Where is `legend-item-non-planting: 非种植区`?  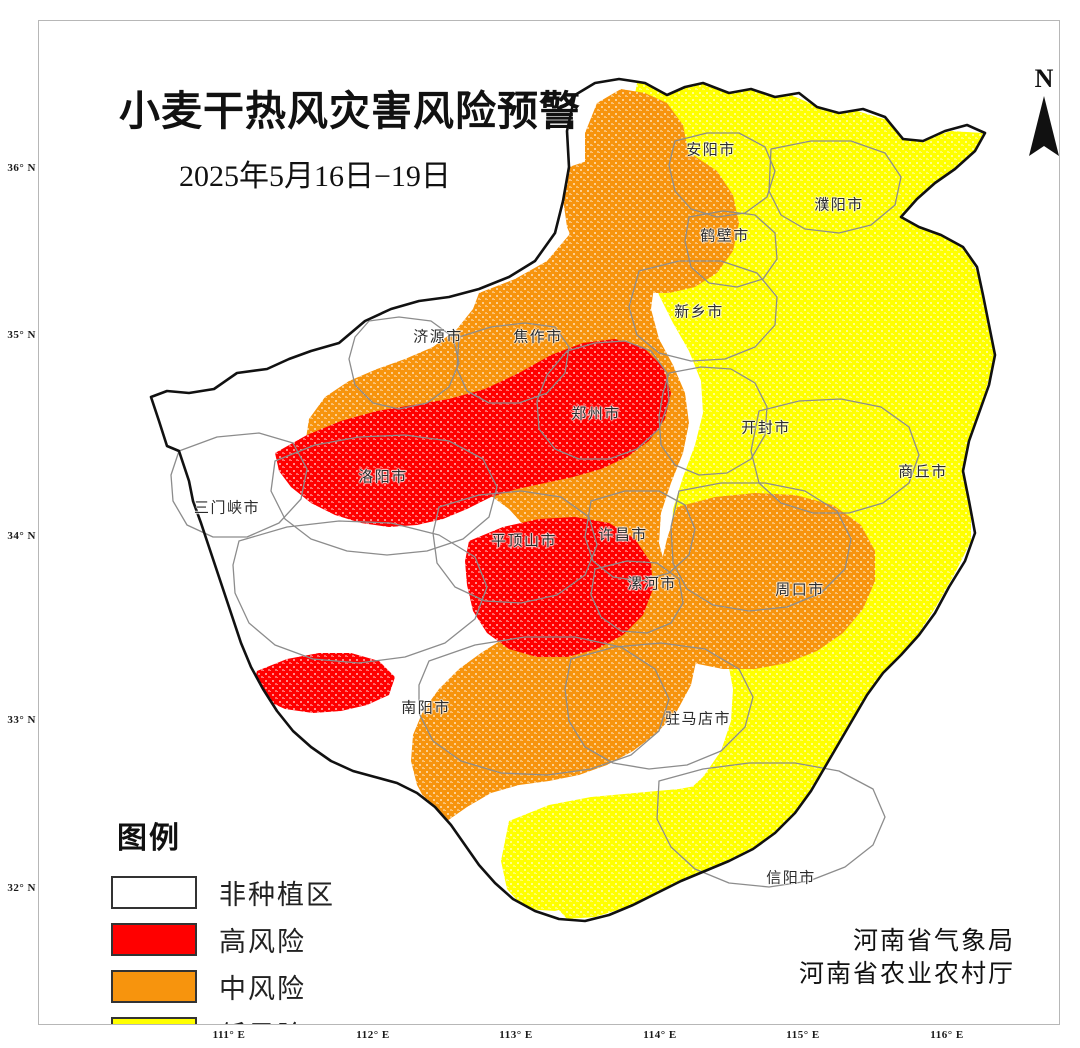
legend-item-non-planting: 非种植区 is located at coordinates (223, 892).